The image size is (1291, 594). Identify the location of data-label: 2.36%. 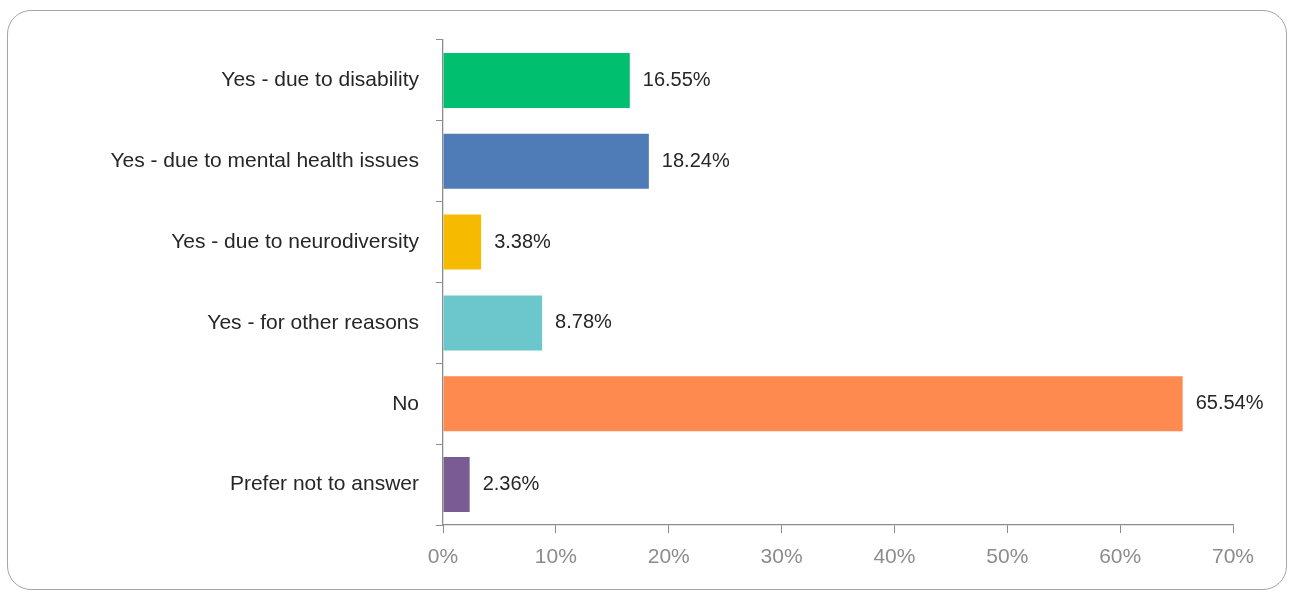
(511, 483).